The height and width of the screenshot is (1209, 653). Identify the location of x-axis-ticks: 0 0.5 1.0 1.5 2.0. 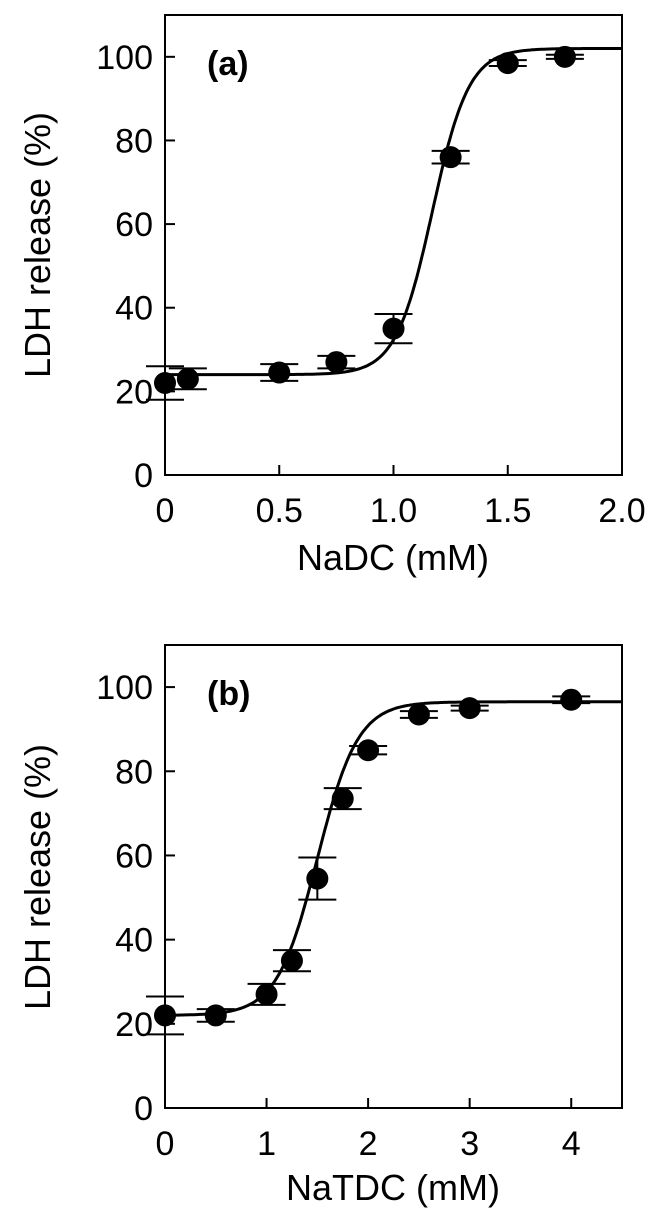
(401, 497).